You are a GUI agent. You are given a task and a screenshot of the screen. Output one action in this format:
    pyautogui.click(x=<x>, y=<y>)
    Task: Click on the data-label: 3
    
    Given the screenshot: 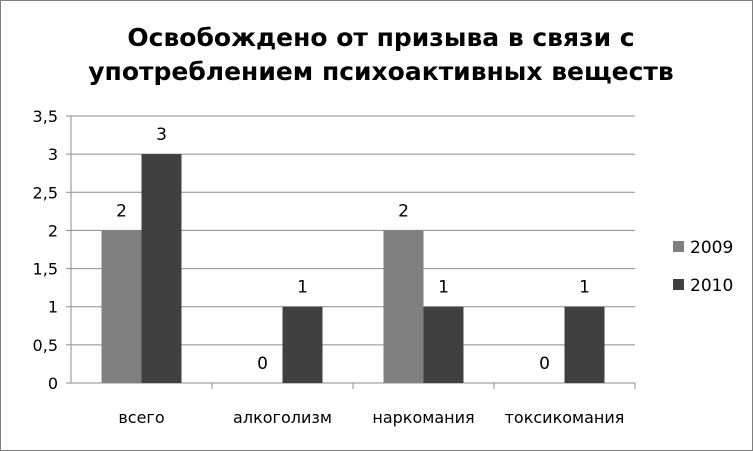 What is the action you would take?
    pyautogui.click(x=161, y=135)
    